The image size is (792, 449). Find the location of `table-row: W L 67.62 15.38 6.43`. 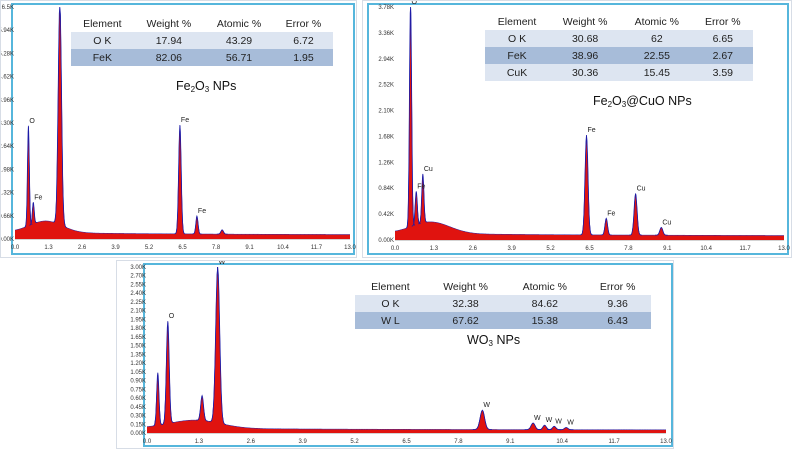

table-row: W L 67.62 15.38 6.43 is located at coordinates (503, 320).